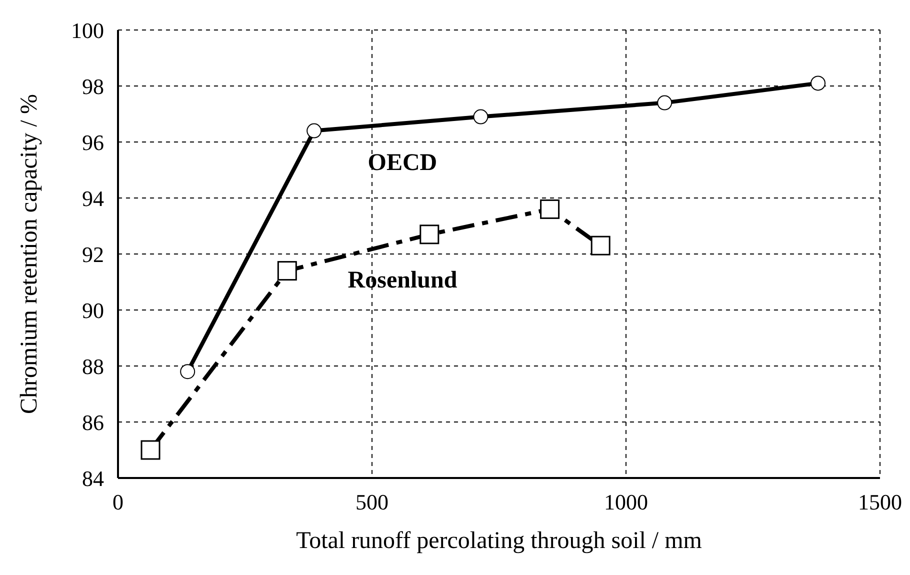 The image size is (910, 575). Describe the element at coordinates (93, 142) in the screenshot. I see `y-tick-label: 96` at that location.